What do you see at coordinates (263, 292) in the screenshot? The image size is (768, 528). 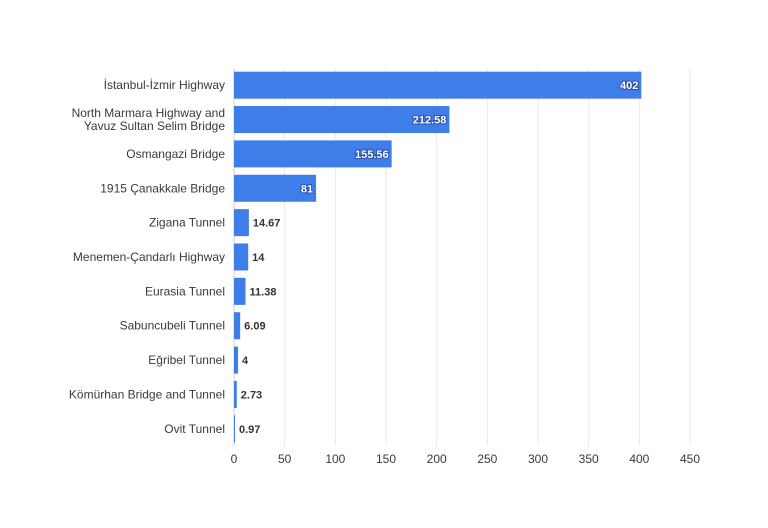 I see `data-label: 11.38` at bounding box center [263, 292].